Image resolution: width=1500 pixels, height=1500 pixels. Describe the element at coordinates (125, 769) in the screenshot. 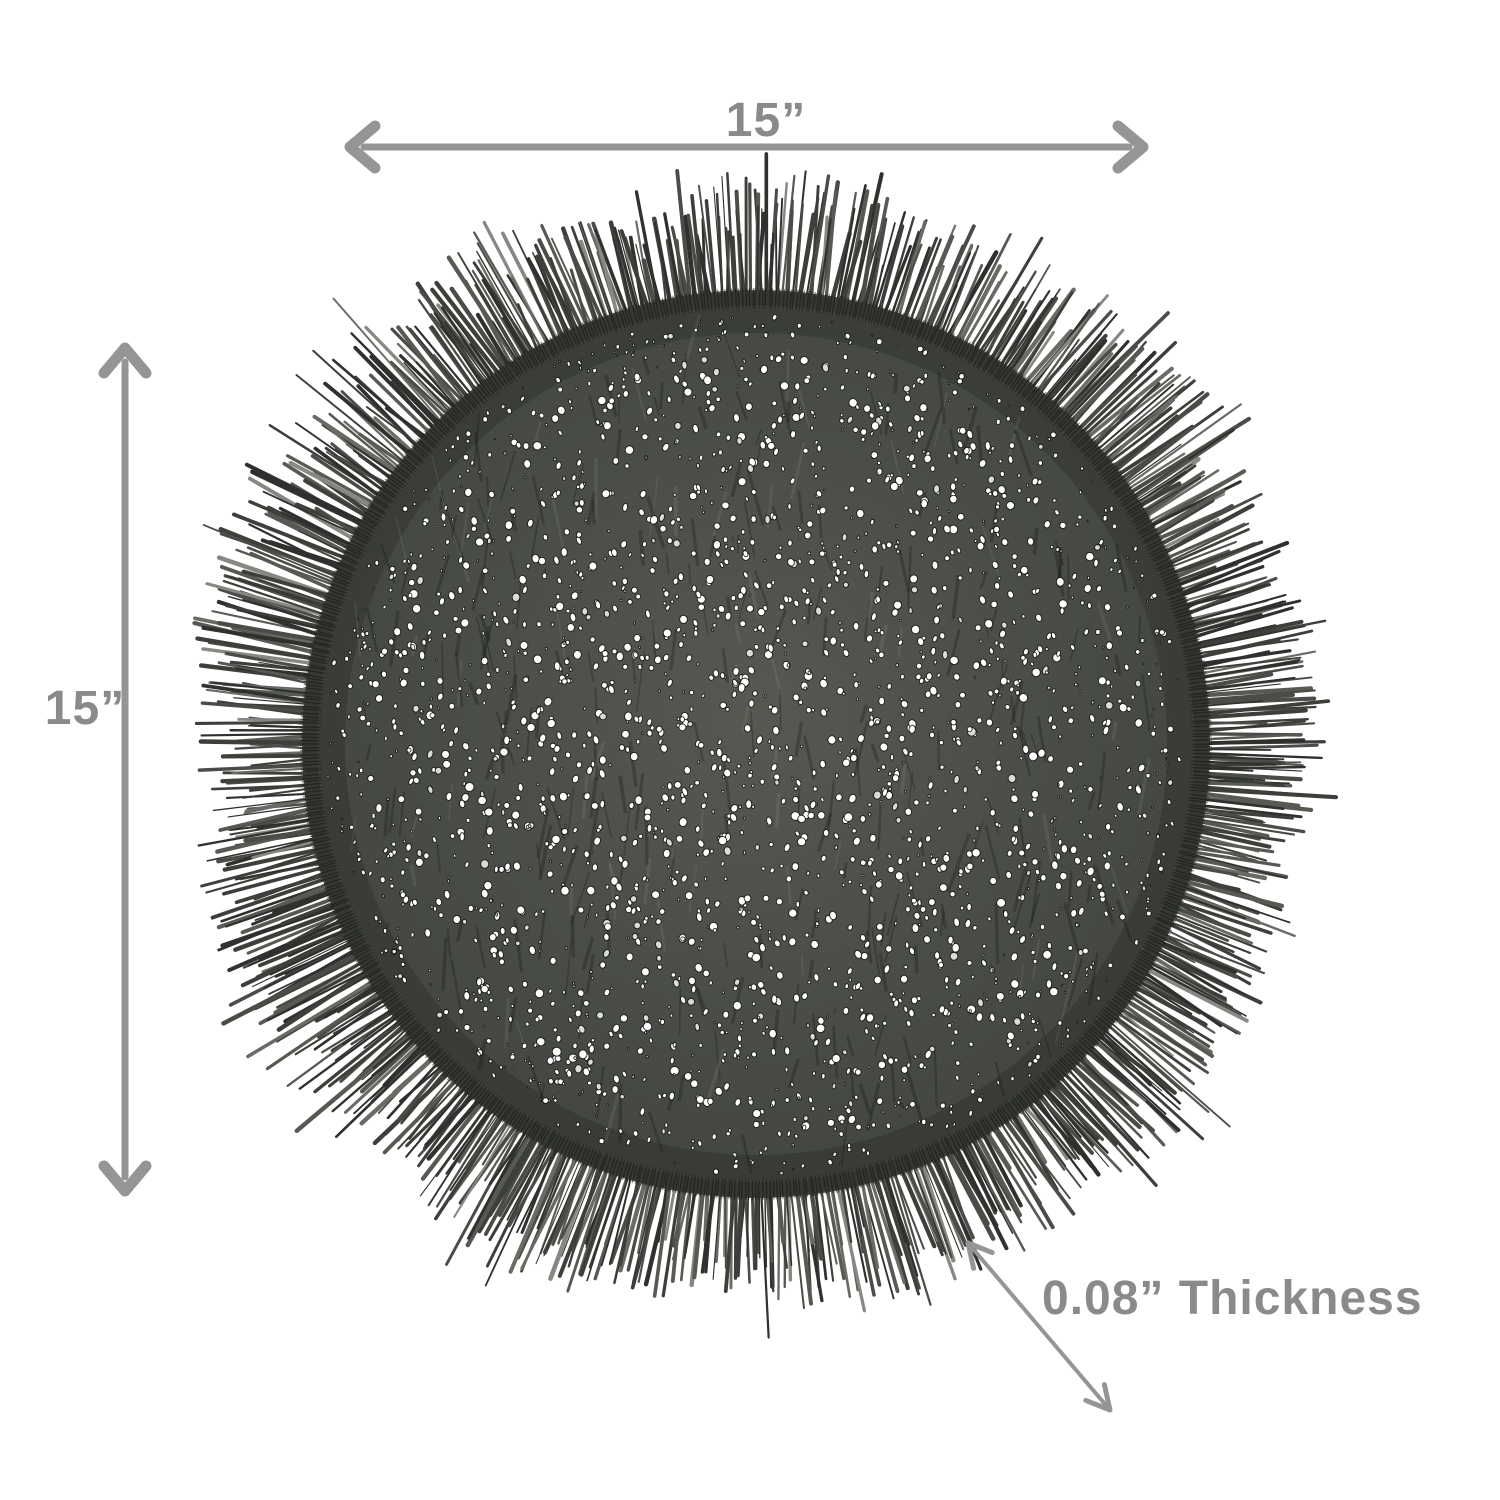

I see `height-dimension-arrow` at that location.